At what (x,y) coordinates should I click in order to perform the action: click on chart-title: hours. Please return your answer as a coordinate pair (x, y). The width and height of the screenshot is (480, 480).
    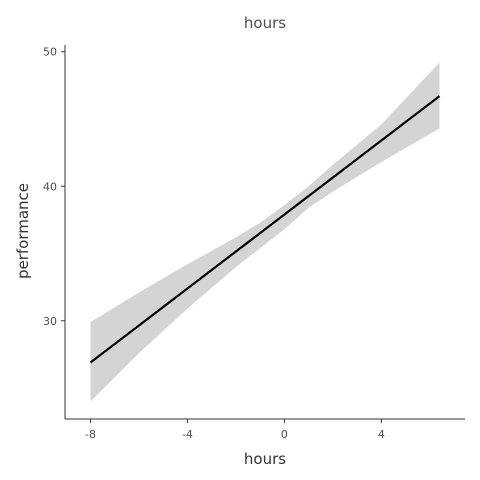
    Looking at the image, I should click on (265, 23).